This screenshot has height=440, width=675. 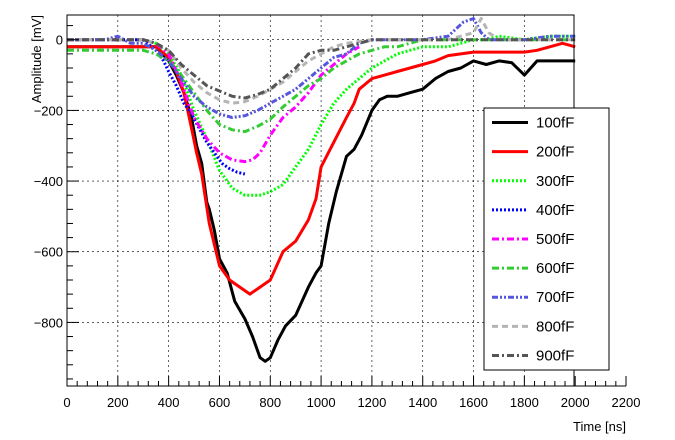 I want to click on x-tick-label: 600, so click(x=220, y=402).